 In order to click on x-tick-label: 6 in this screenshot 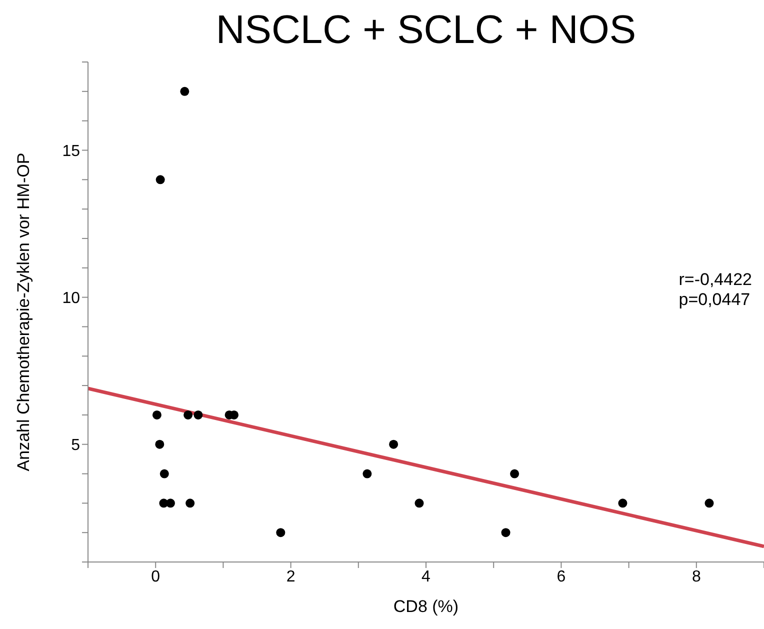, I will do `click(561, 577)`.